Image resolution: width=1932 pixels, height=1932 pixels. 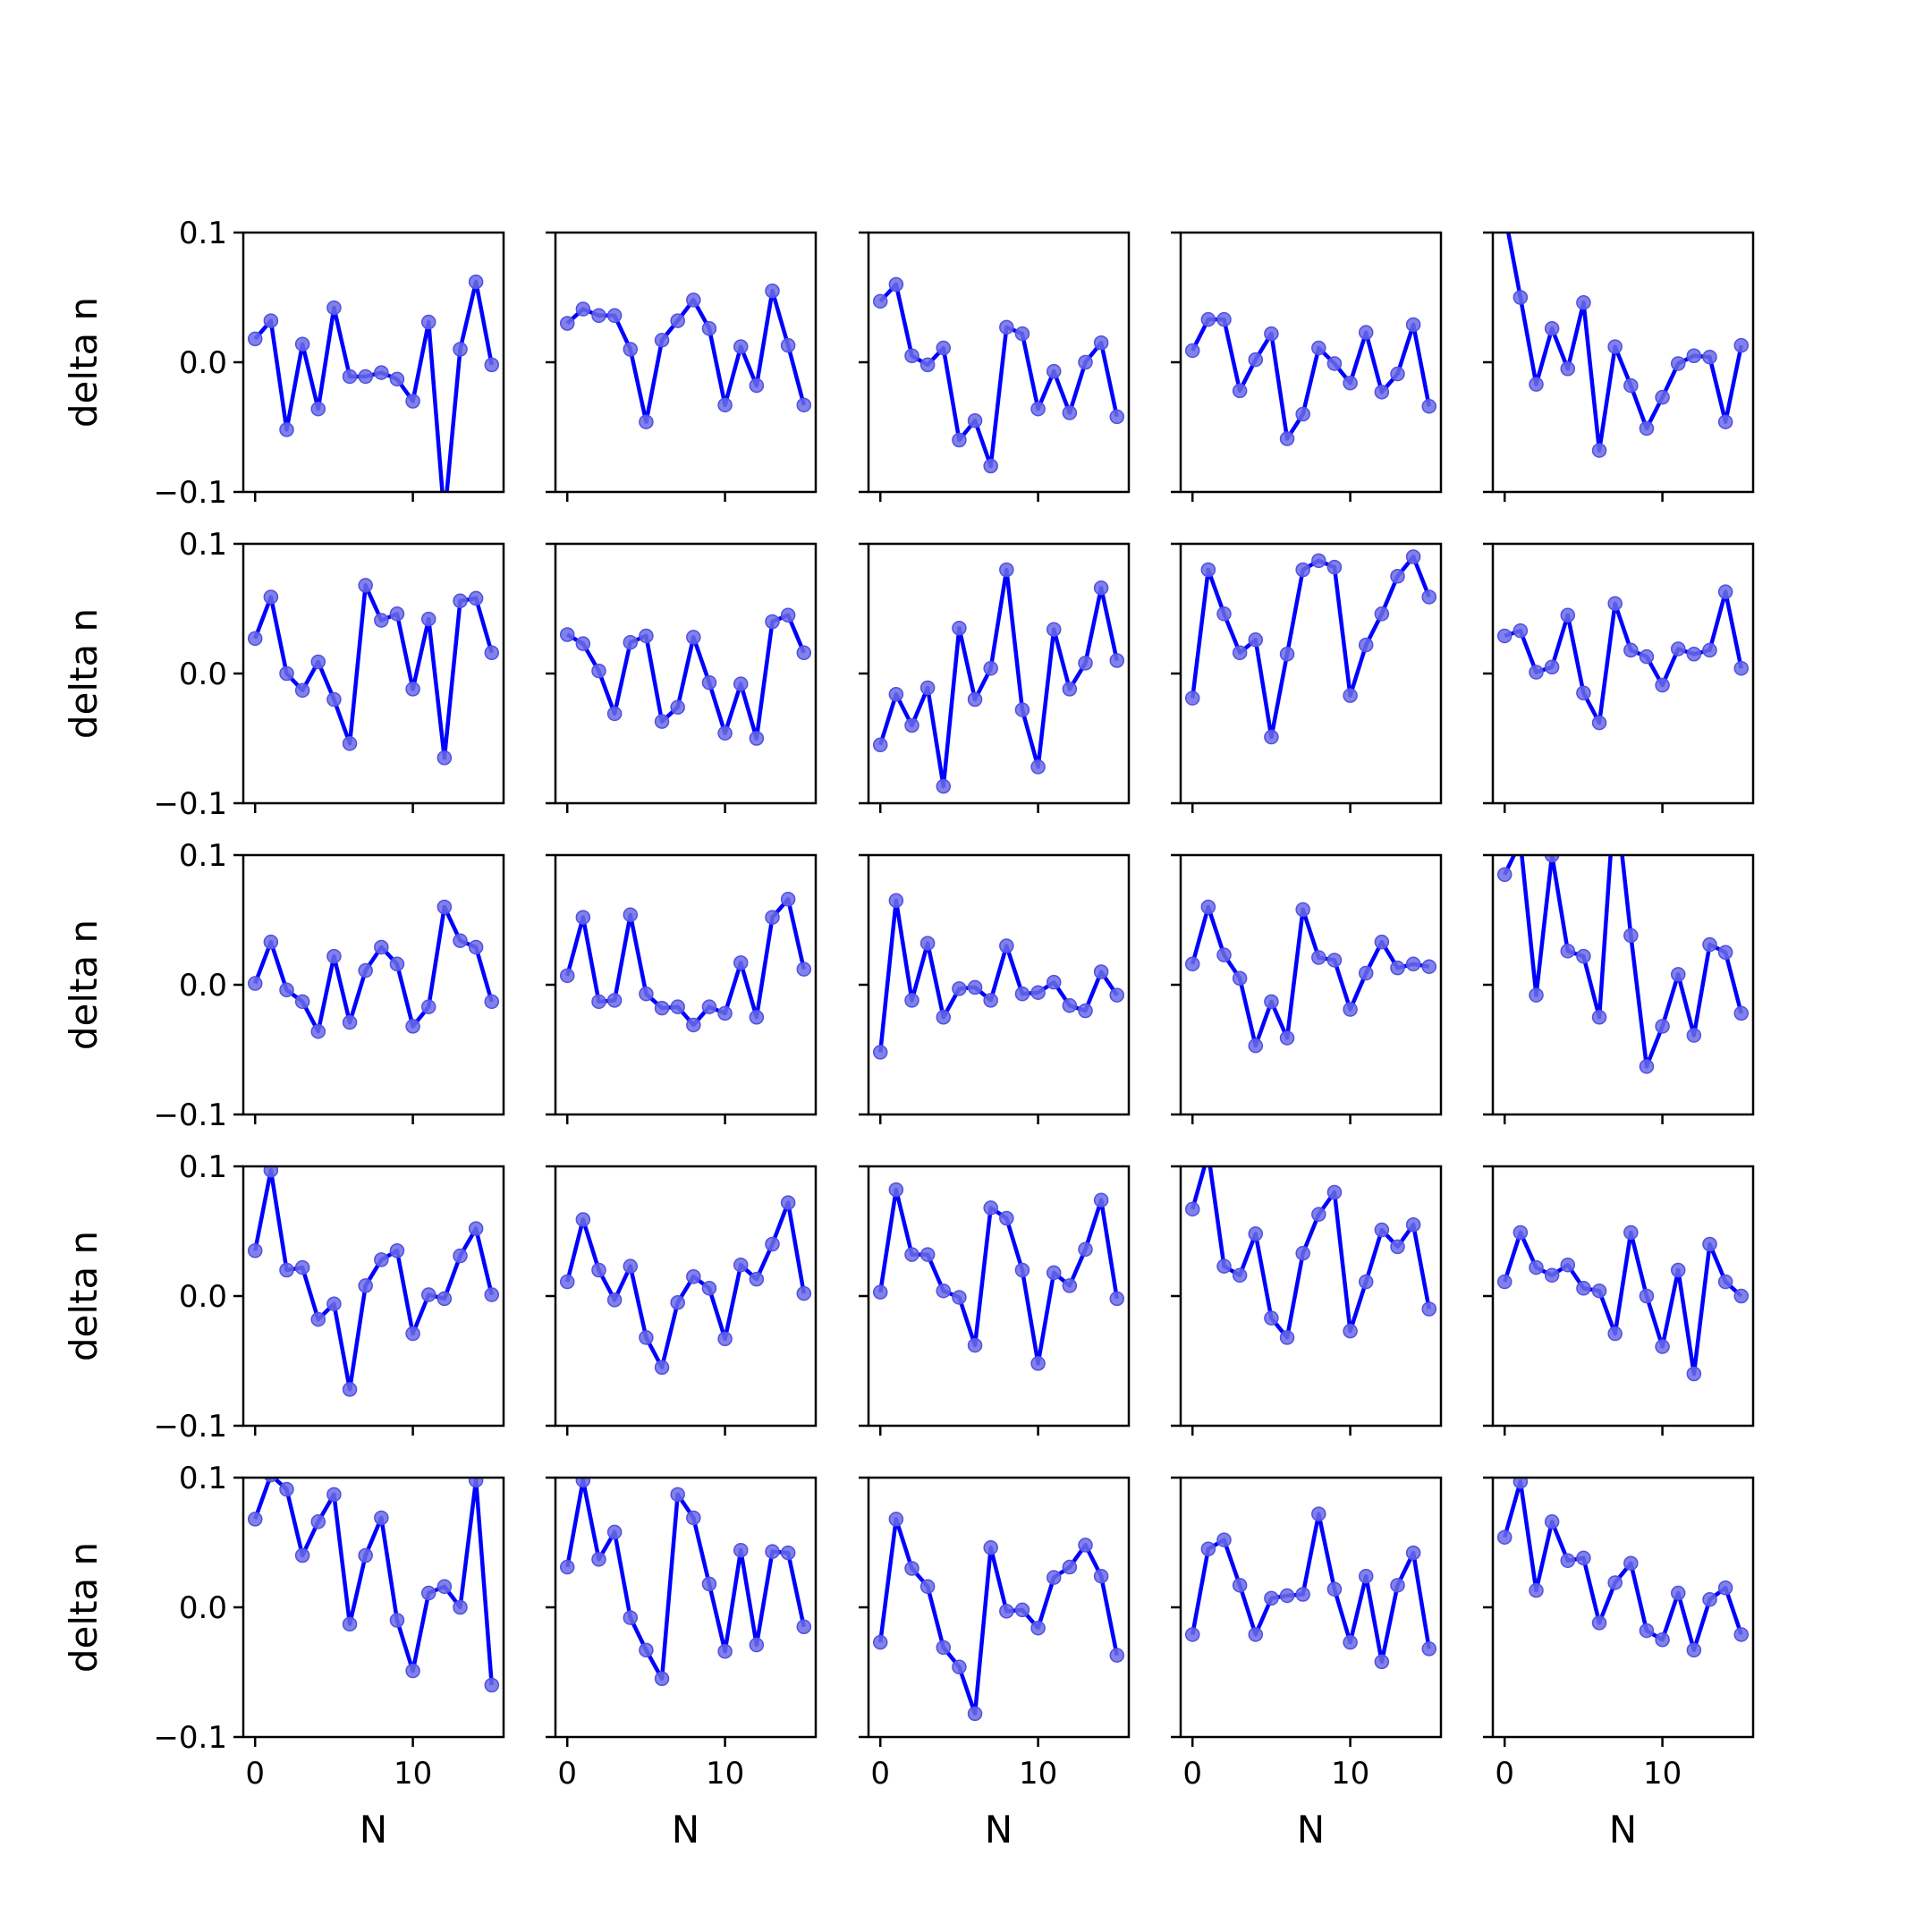 I want to click on x-tick-label: 0, so click(x=255, y=1774).